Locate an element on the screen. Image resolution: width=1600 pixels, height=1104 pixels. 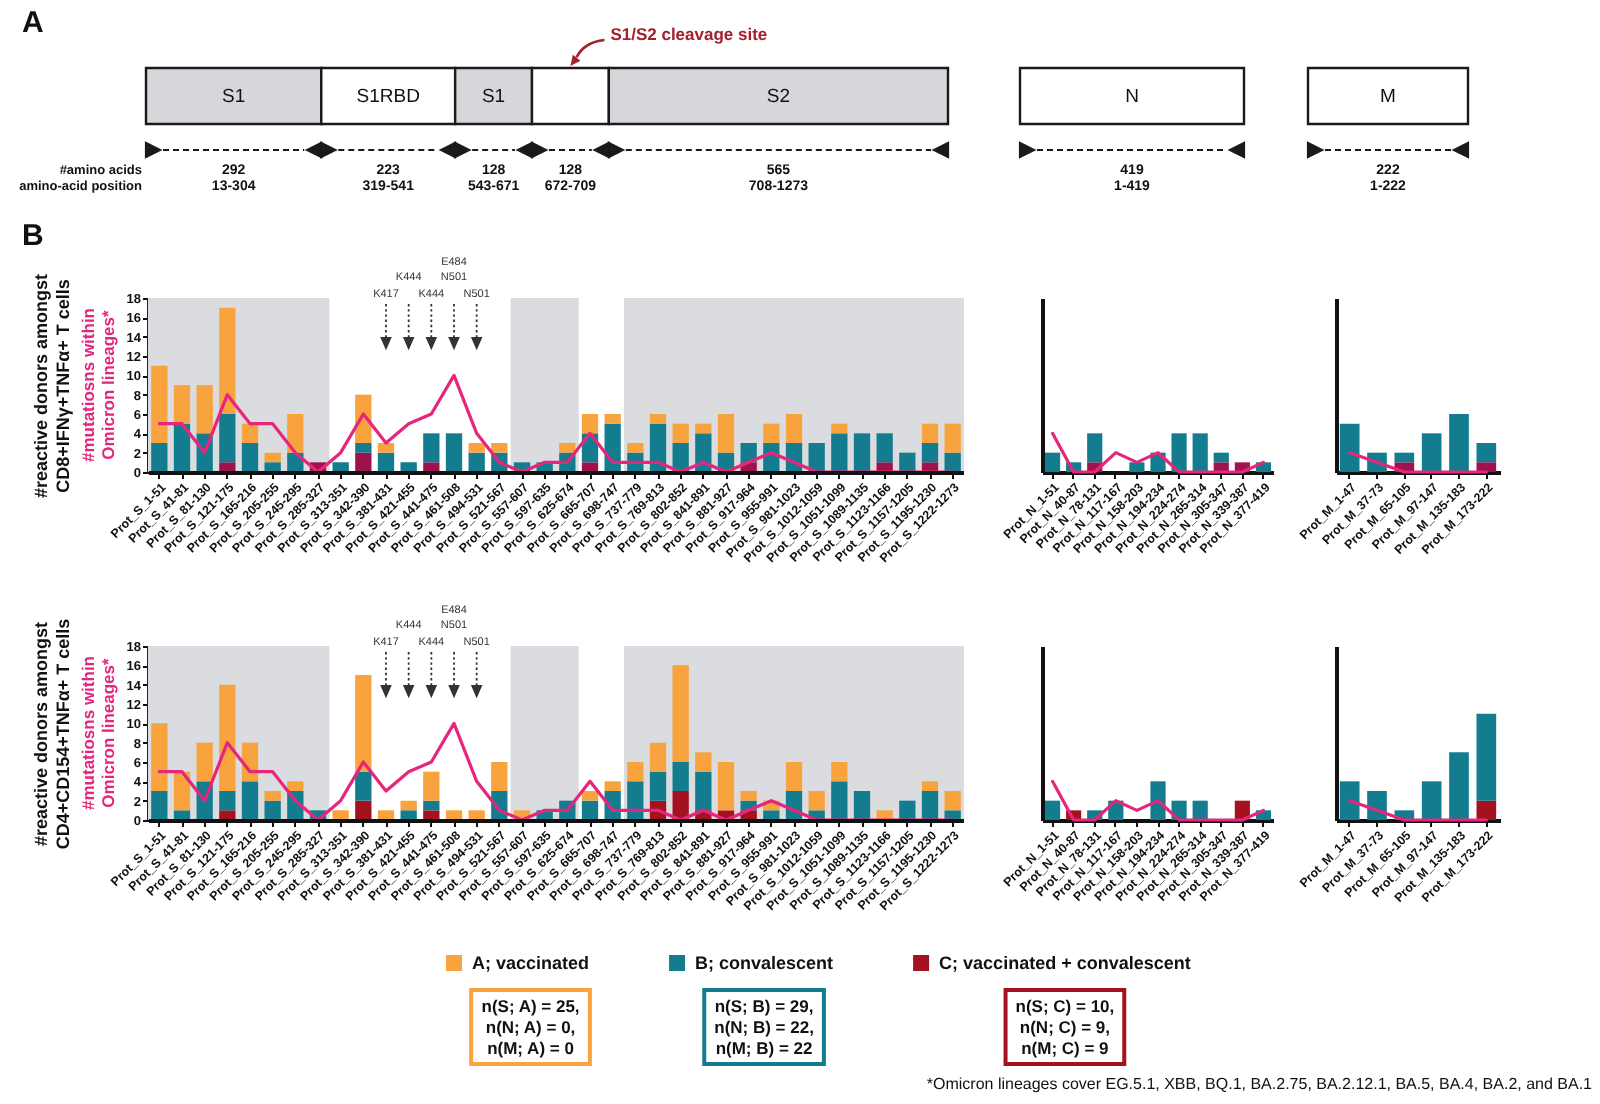
y-axis-title: #reactive donors amongst CD4+CD154+TNFα+ T cells is located at coordinates (51, 734).